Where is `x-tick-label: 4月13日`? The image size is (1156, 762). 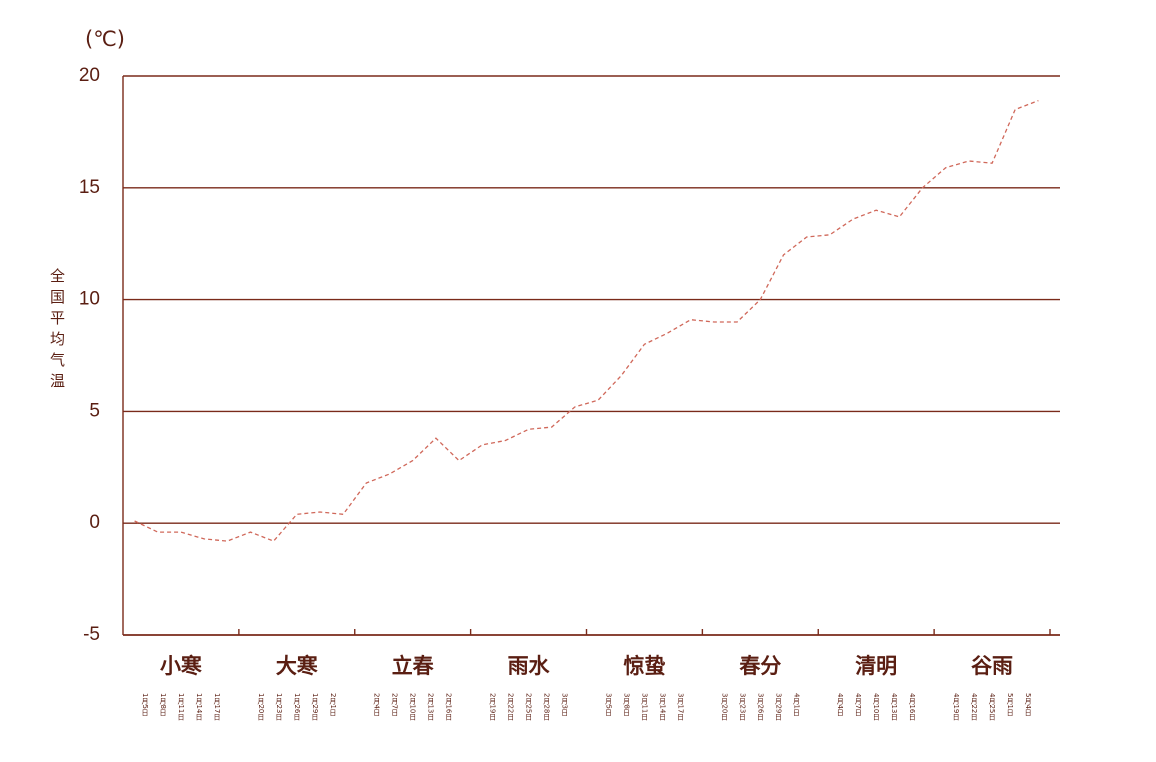 x-tick-label: 4月13日 is located at coordinates (894, 707).